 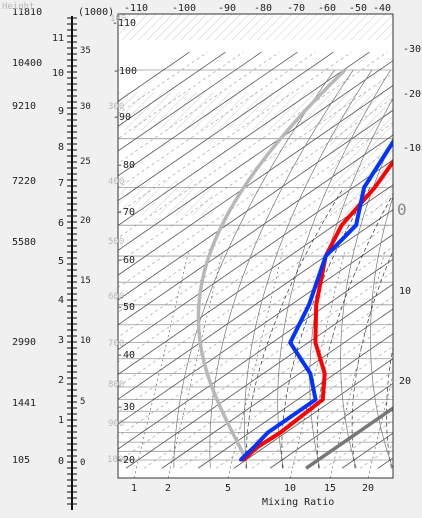 What do you see at coordinates (125, 71) in the screenshot?
I see `isotherm-label: -100` at bounding box center [125, 71].